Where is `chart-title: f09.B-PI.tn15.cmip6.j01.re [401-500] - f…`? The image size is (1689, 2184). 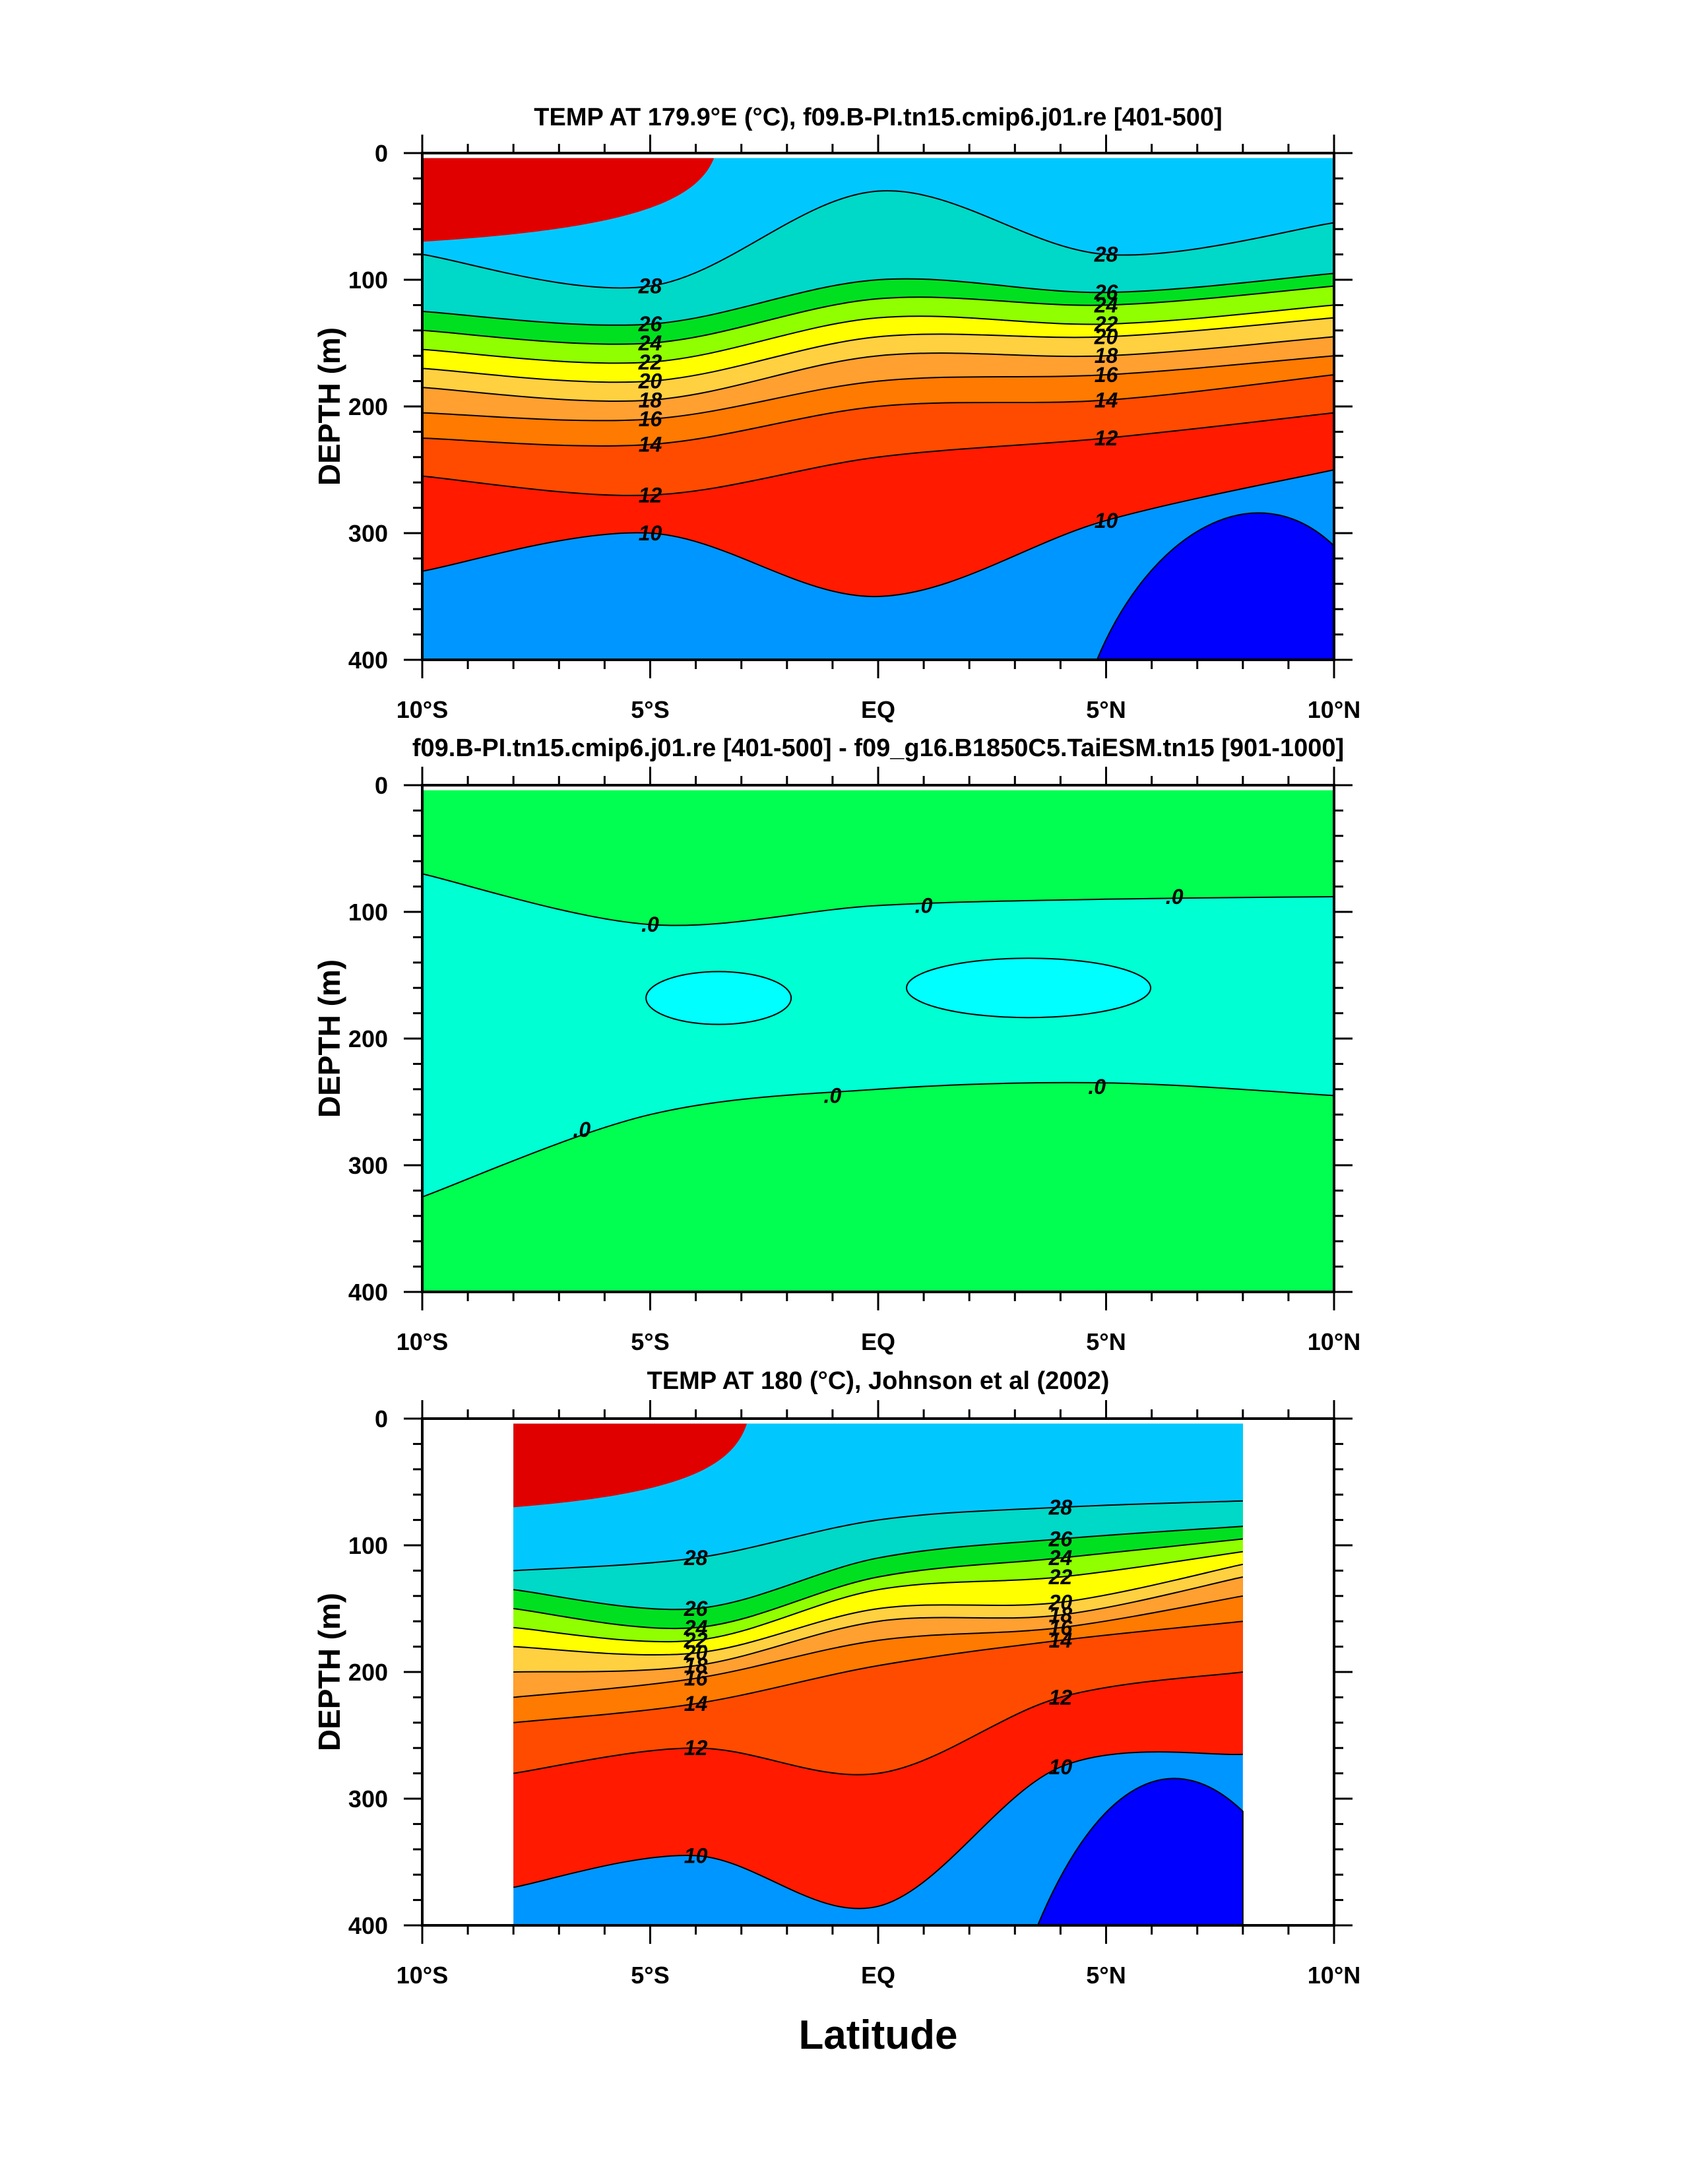 chart-title: f09.B-PI.tn15.cmip6.j01.re [401-500] - f… is located at coordinates (878, 748).